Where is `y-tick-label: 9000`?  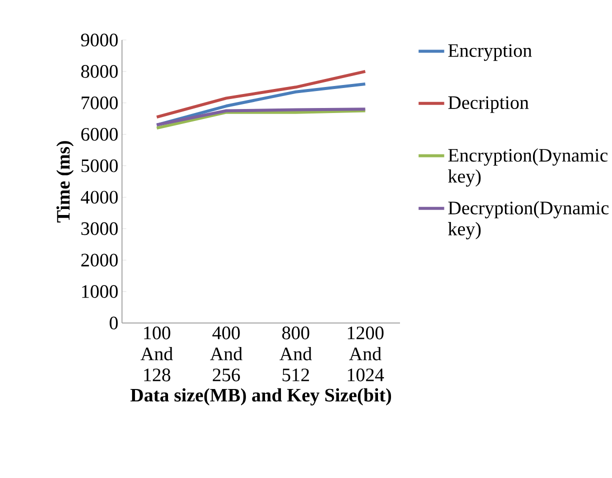
y-tick-label: 9000 is located at coordinates (99, 40).